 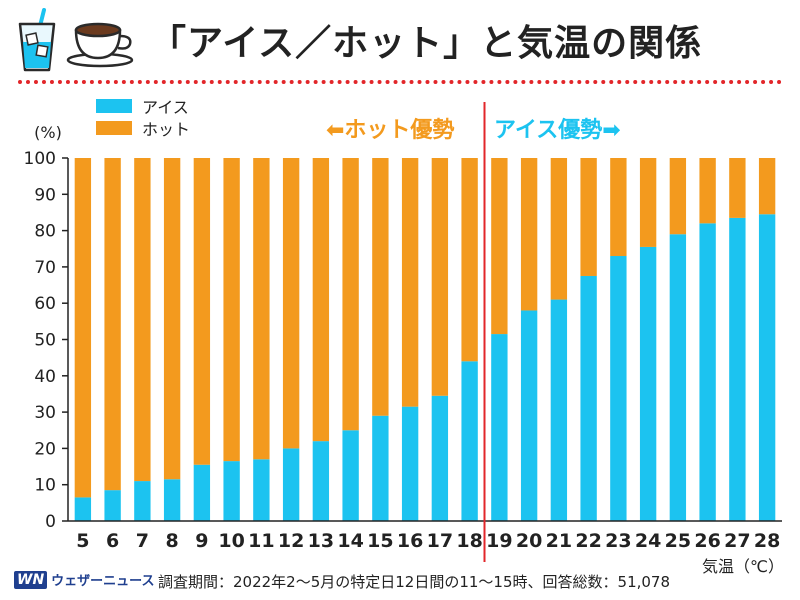 I want to click on x-tick-label-14: 14, so click(x=350, y=541).